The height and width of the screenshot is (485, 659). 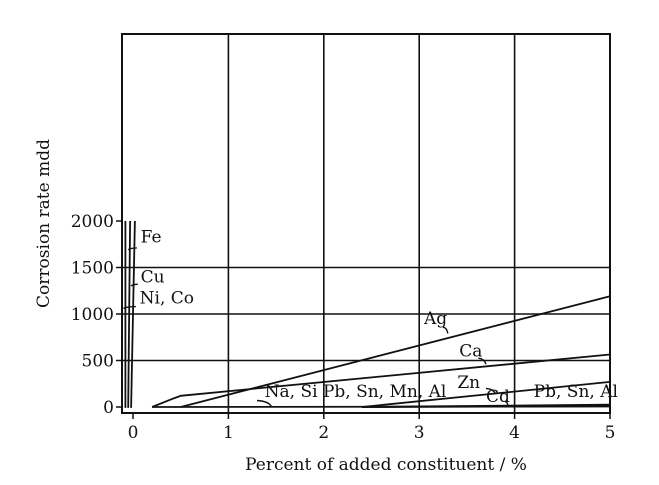 I want to click on y-tick-label: 1000, so click(x=92, y=315).